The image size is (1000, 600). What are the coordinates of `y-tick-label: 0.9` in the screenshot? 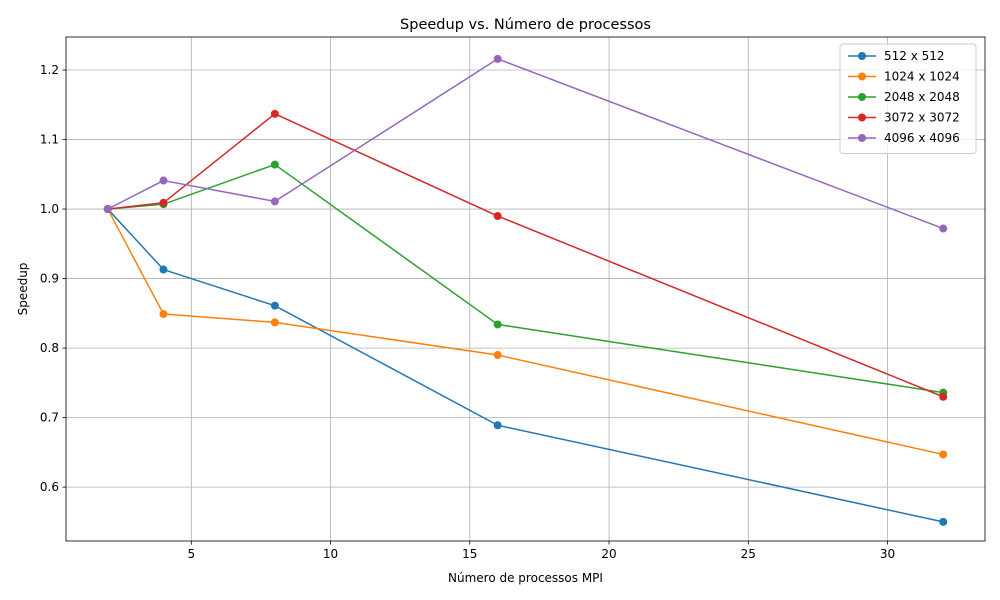 It's located at (49, 279).